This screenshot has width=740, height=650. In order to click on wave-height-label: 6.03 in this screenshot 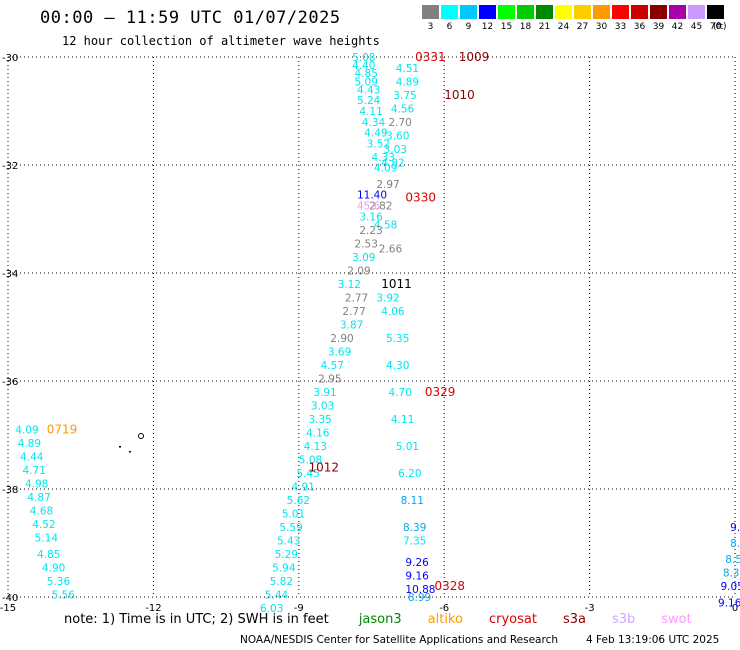, I will do `click(271, 609)`.